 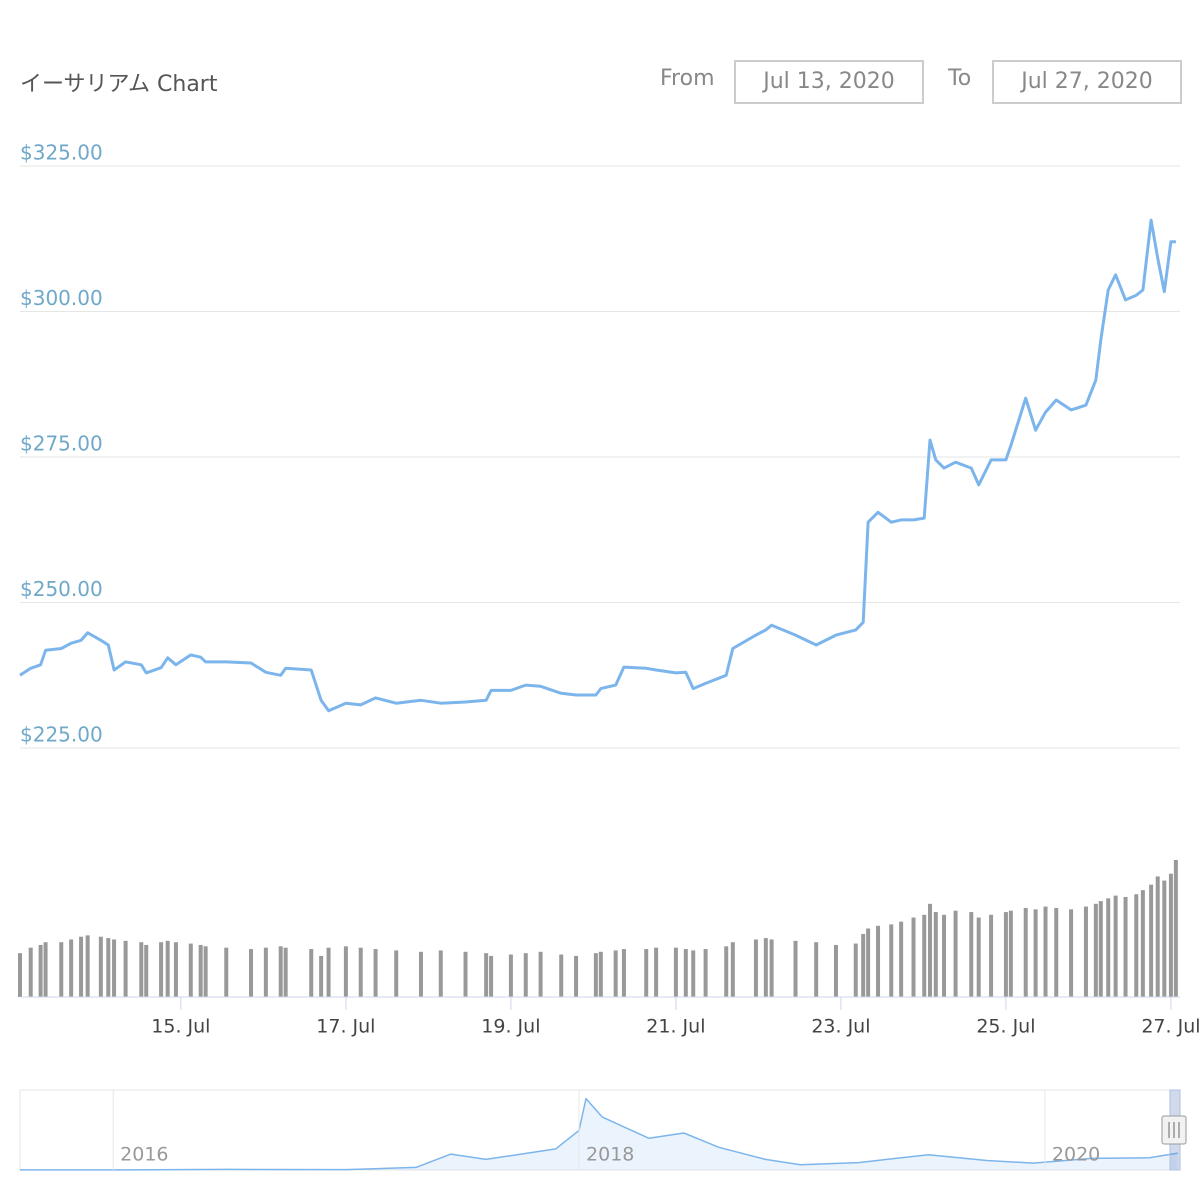 I want to click on navigator-tick-label: 2016, so click(x=144, y=1155).